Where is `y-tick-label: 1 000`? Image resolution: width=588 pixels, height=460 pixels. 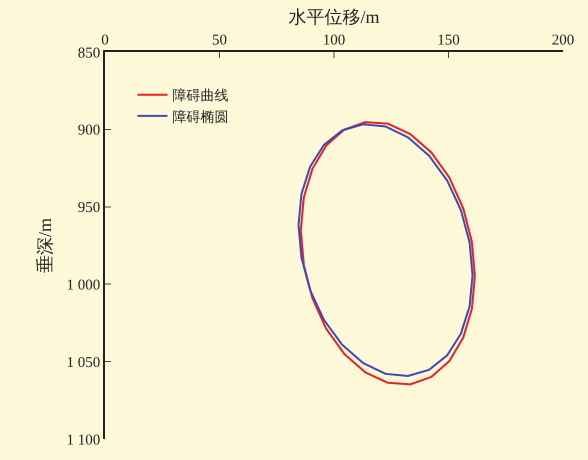
y-tick-label: 1 000 is located at coordinates (83, 285).